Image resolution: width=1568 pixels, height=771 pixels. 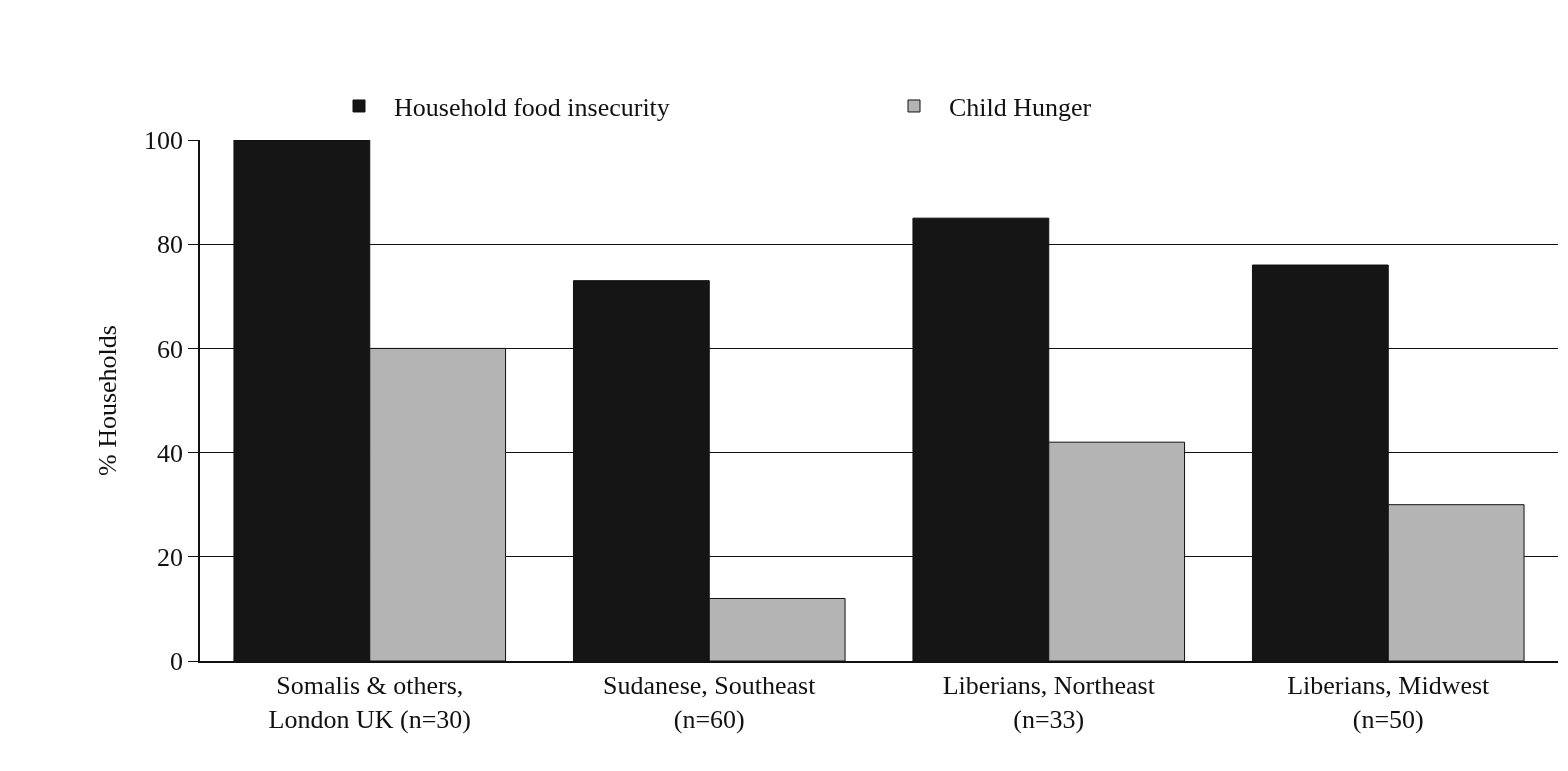 I want to click on y-tick-label: 20, so click(x=170, y=557).